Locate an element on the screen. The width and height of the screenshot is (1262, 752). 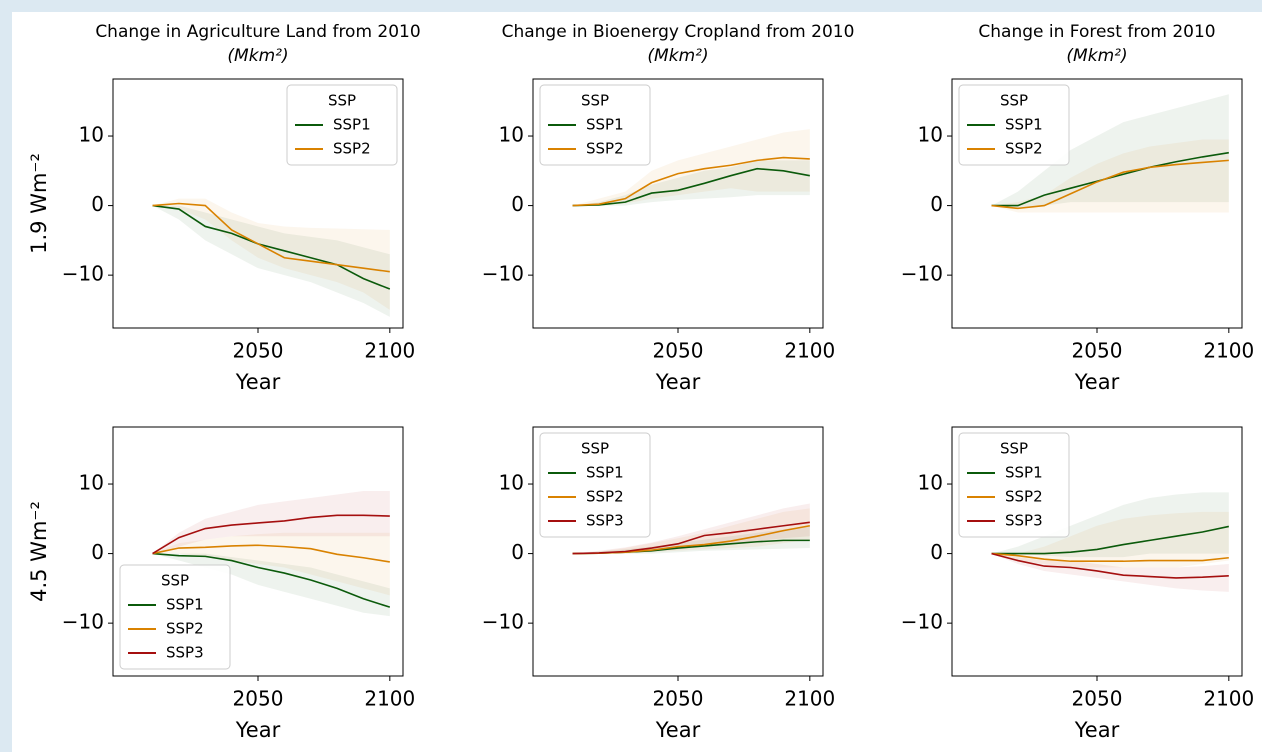
chart-title: Change in Forest from 2010 is located at coordinates (1096, 32).